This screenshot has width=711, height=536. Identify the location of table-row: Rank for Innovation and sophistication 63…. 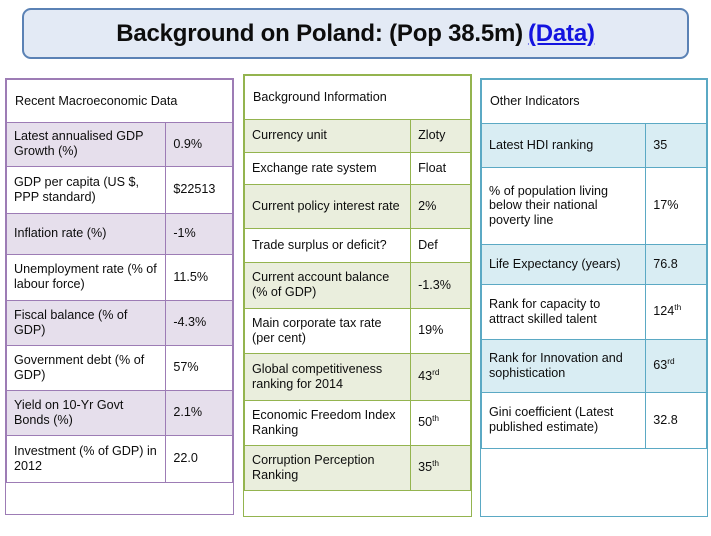
(593, 366).